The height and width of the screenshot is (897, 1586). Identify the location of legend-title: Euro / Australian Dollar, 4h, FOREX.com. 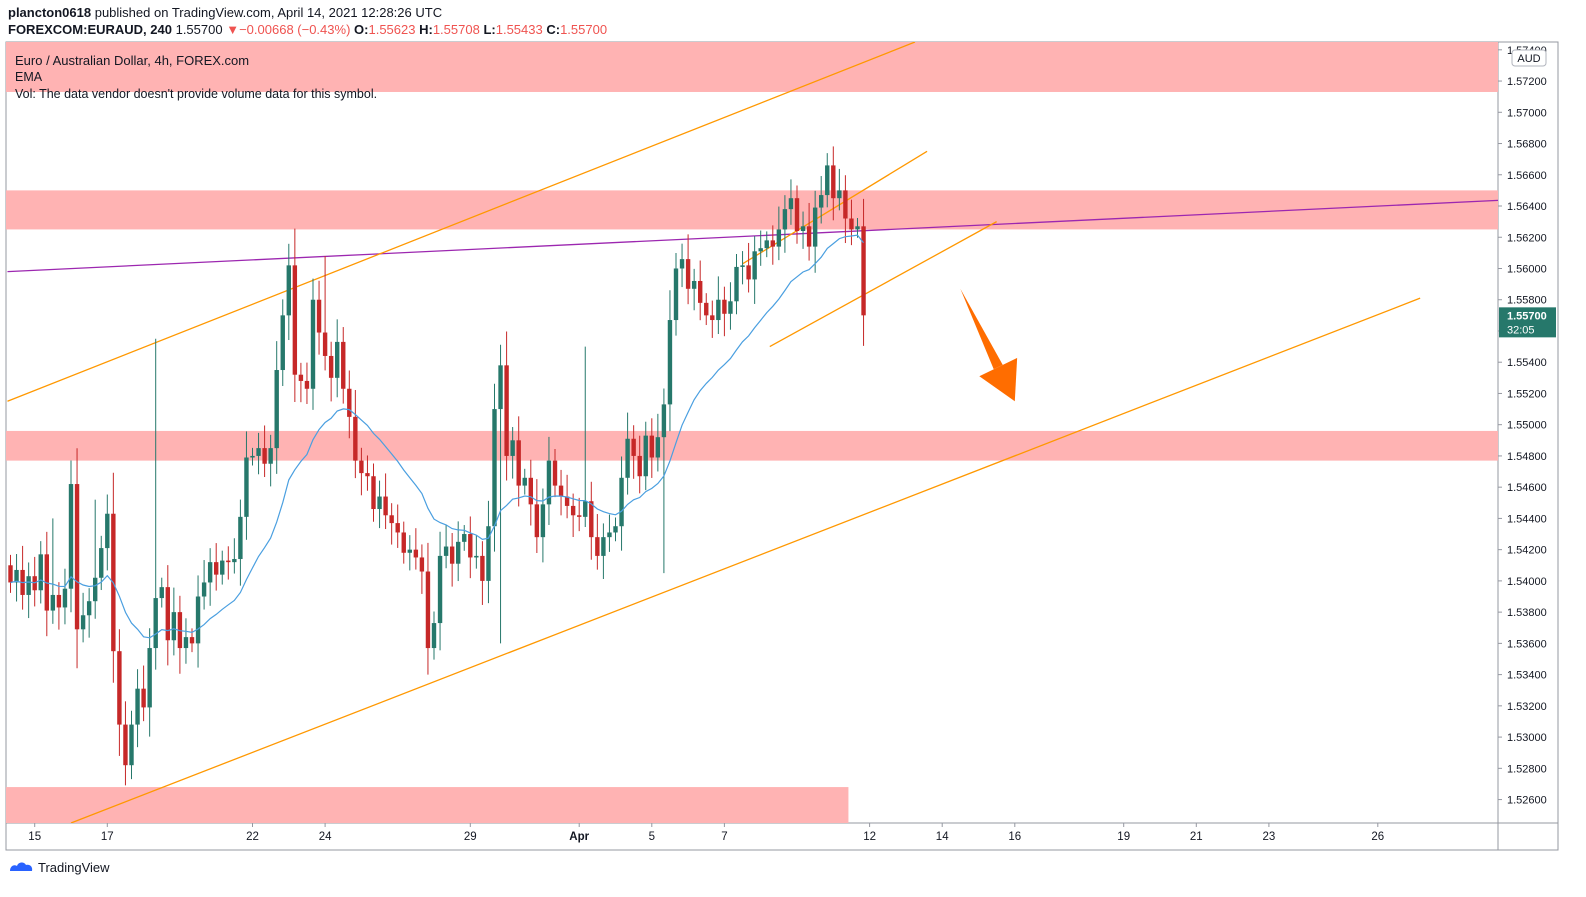
(132, 60).